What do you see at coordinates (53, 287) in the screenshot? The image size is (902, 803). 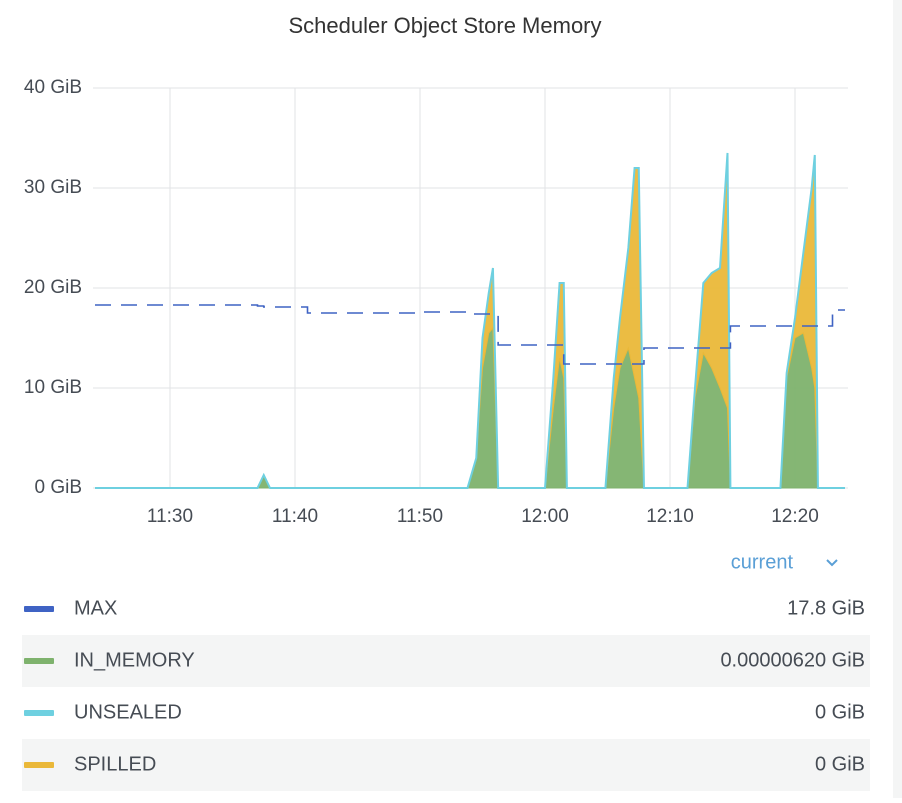 I see `y-tick-label: 20 GiB` at bounding box center [53, 287].